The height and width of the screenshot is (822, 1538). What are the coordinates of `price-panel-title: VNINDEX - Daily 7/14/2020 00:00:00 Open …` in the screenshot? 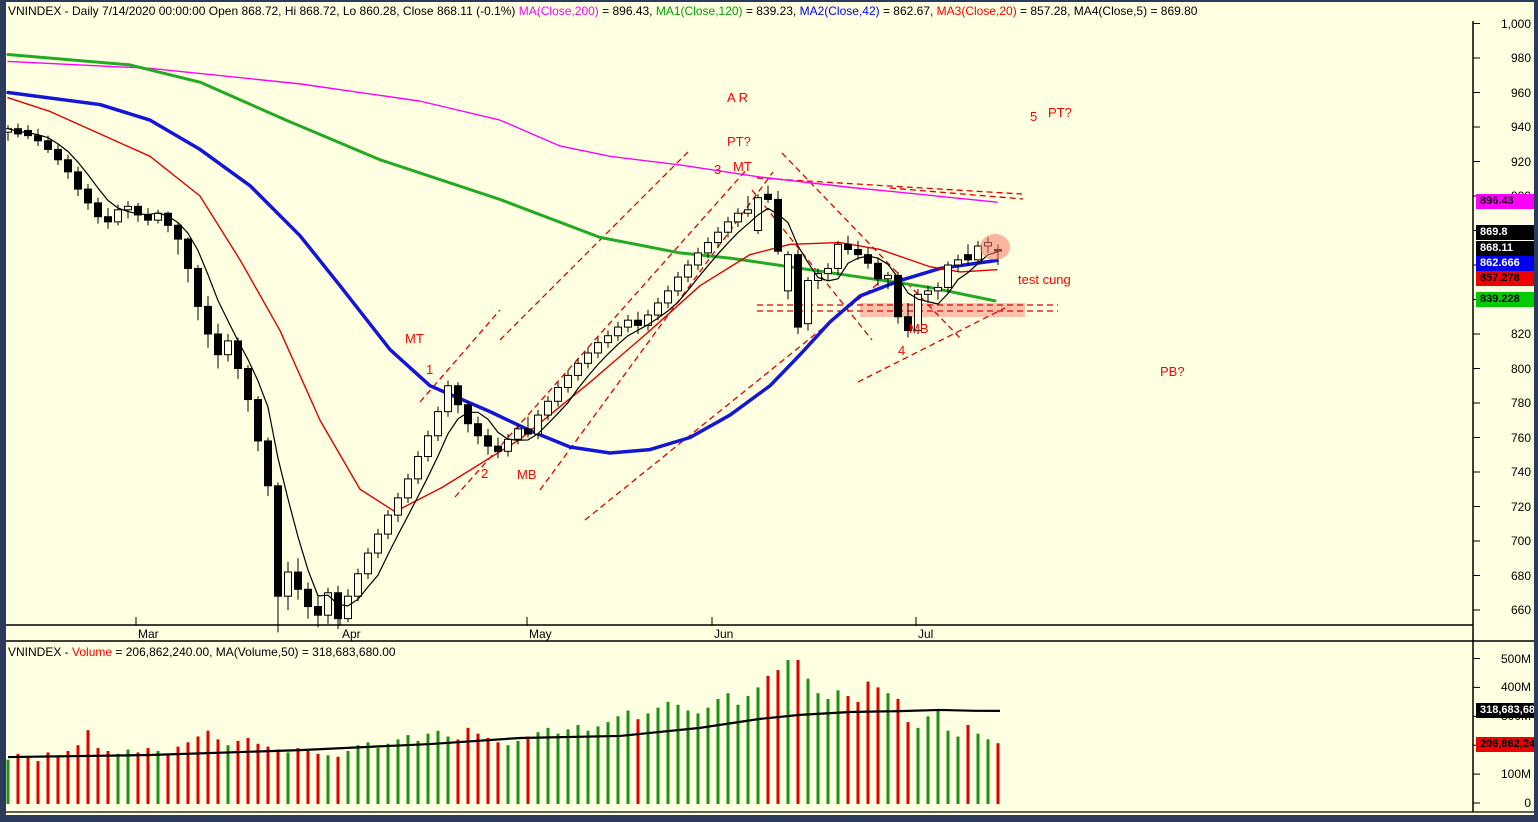 It's located at (602, 11).